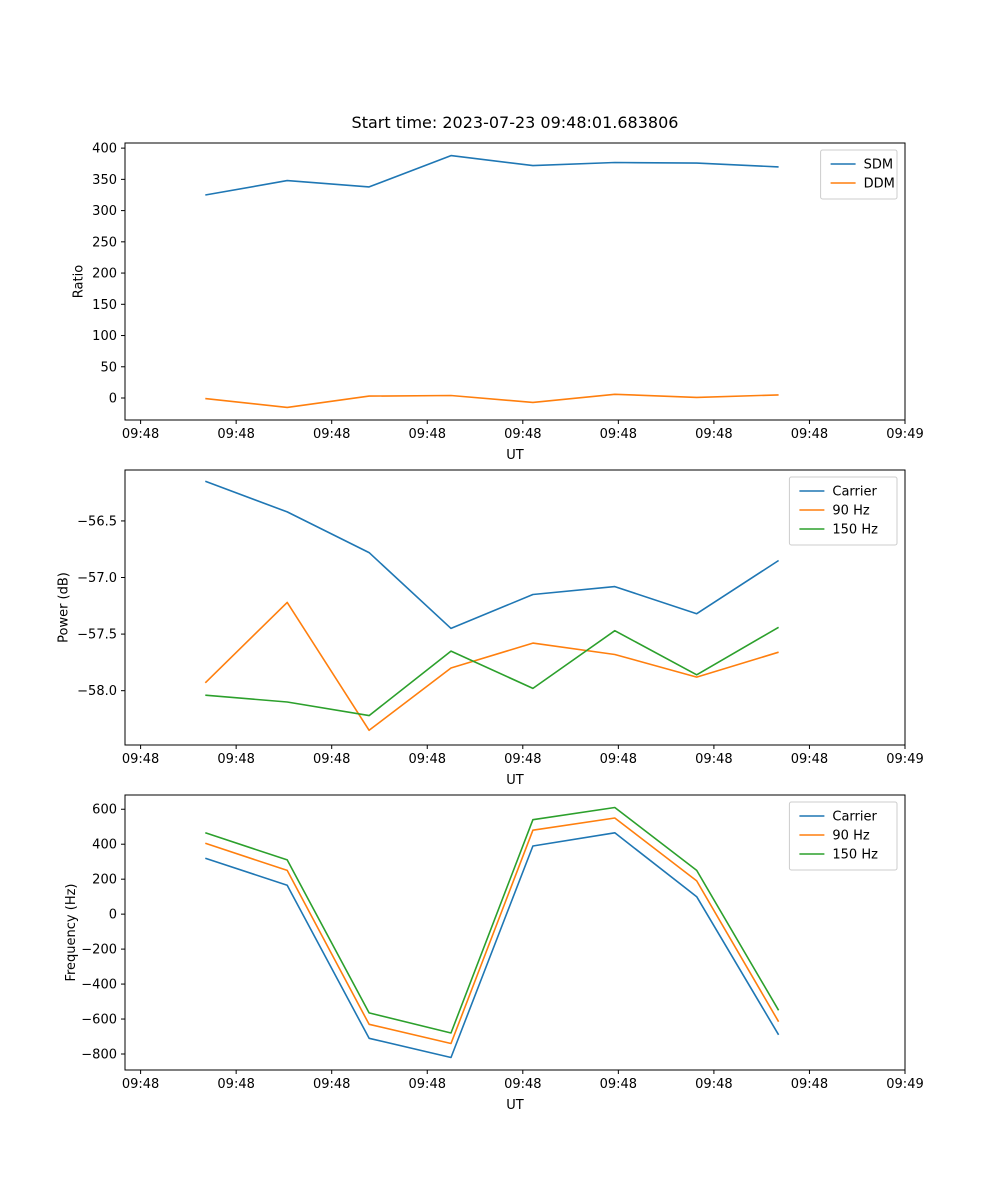 The image size is (1000, 1200). What do you see at coordinates (97, 521) in the screenshot?
I see `y-tick-label: −56.5` at bounding box center [97, 521].